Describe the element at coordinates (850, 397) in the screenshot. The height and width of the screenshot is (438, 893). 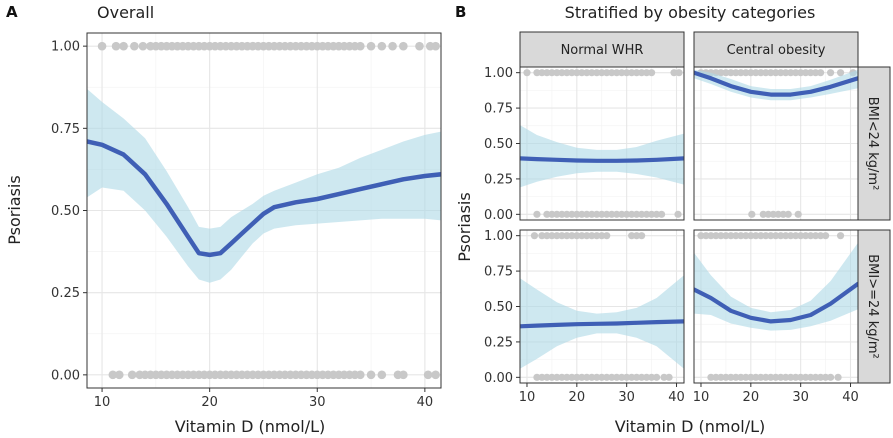
I see `facet-r1-c1-x-tick-label: 40` at that location.